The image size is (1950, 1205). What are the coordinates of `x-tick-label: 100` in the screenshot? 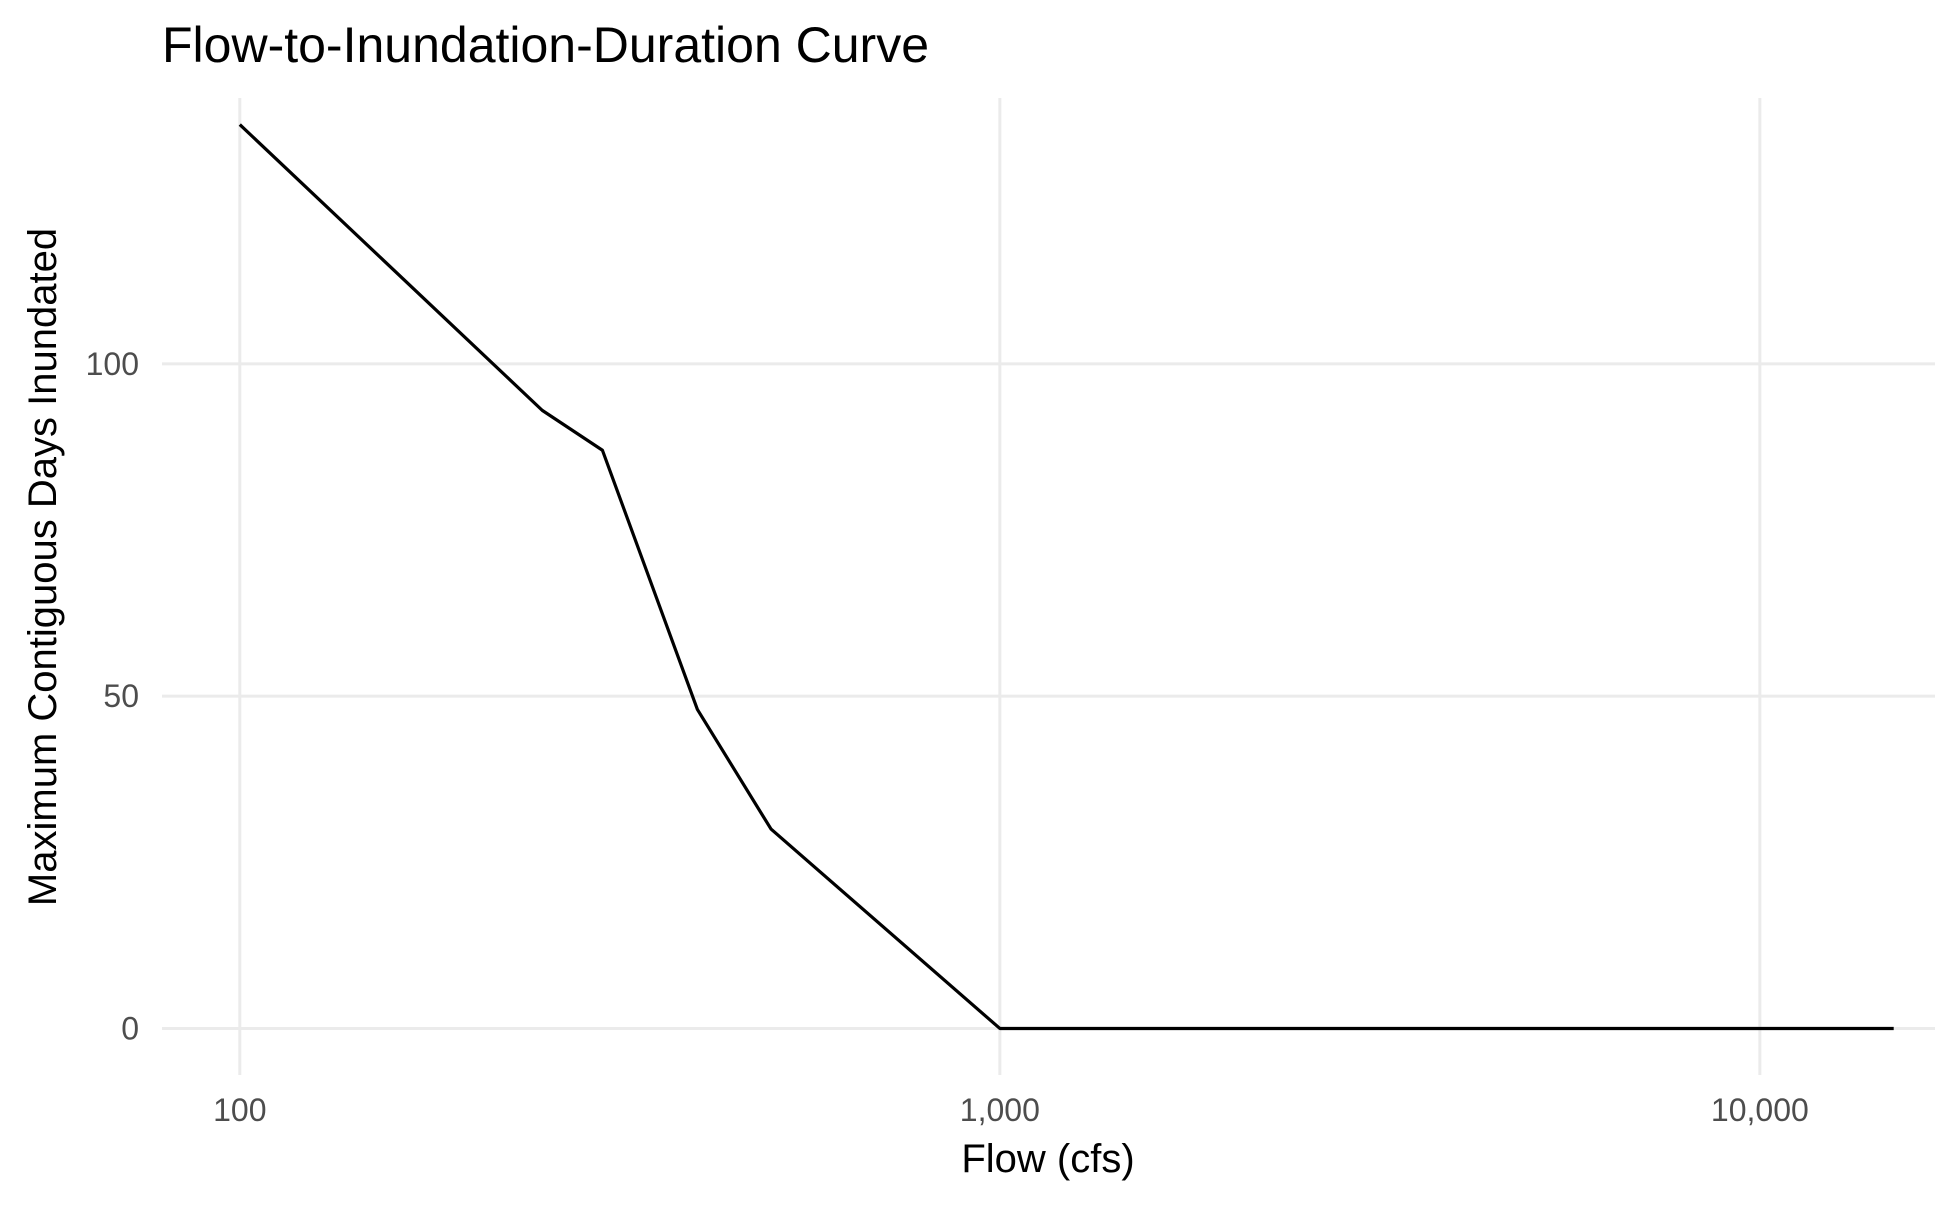 It's located at (239, 1110).